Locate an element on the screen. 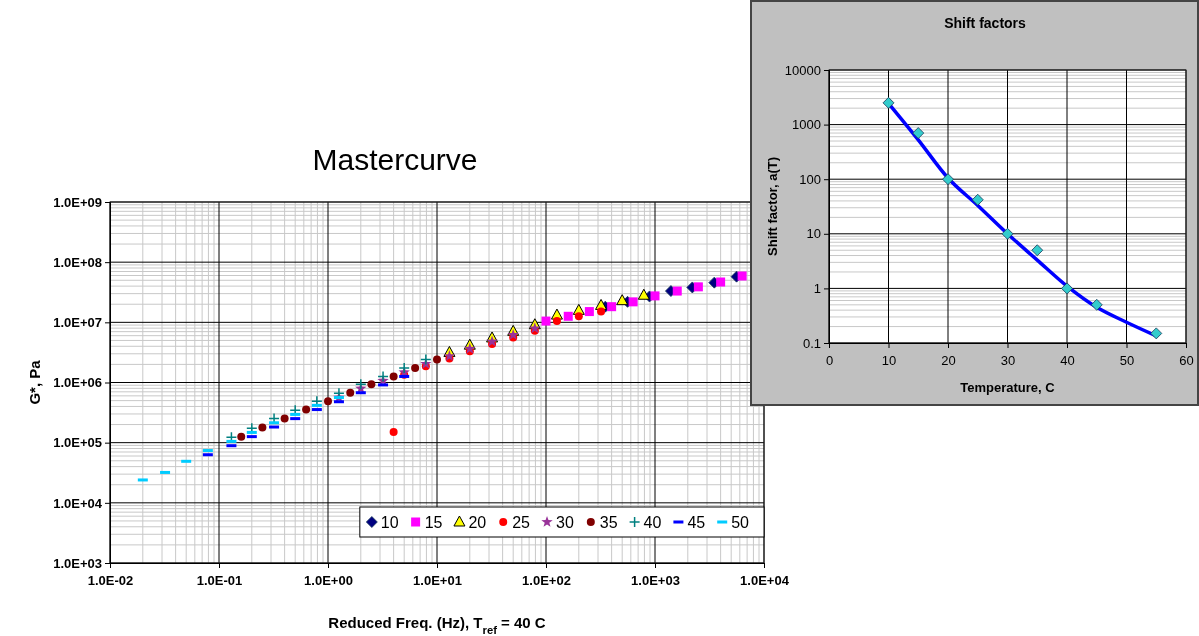 This screenshot has width=1199, height=636. x-tick-label: 40 is located at coordinates (1067, 361).